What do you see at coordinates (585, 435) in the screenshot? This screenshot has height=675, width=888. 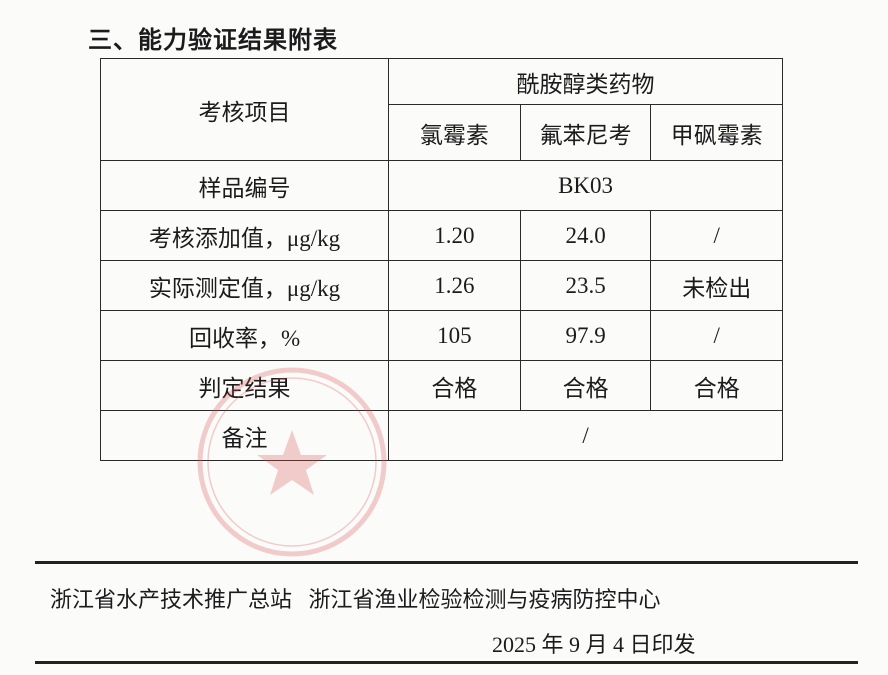 I see `remark-value: /` at bounding box center [585, 435].